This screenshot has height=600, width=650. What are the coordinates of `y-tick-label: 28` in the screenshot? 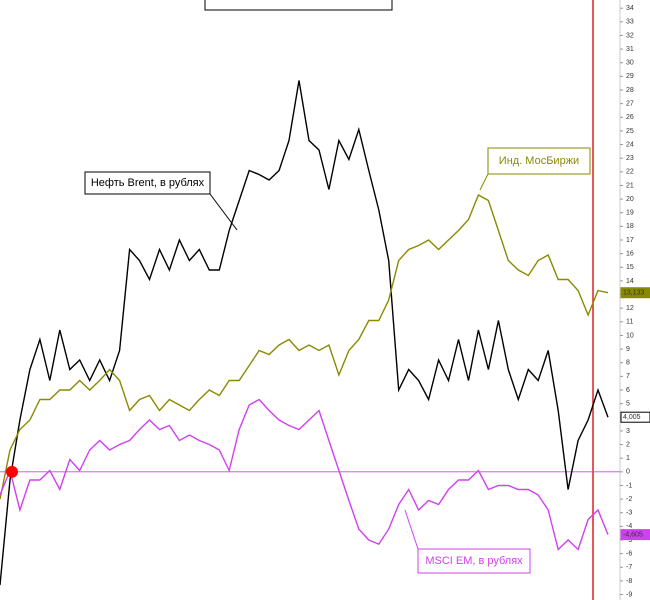 It's located at (630, 90).